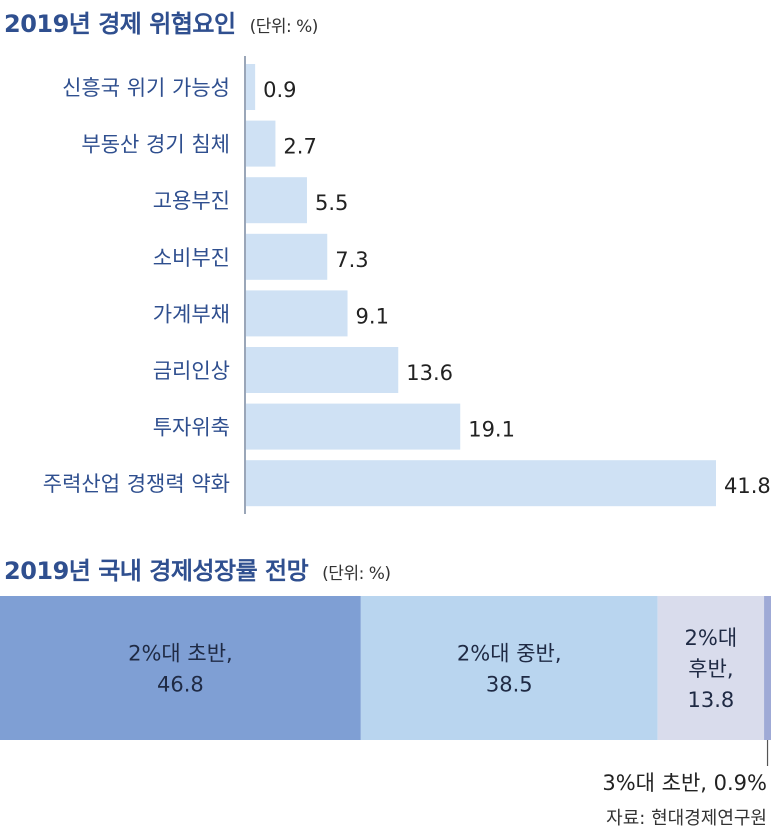 The height and width of the screenshot is (834, 771). What do you see at coordinates (191, 201) in the screenshot?
I see `category-label: 고용부진` at bounding box center [191, 201].